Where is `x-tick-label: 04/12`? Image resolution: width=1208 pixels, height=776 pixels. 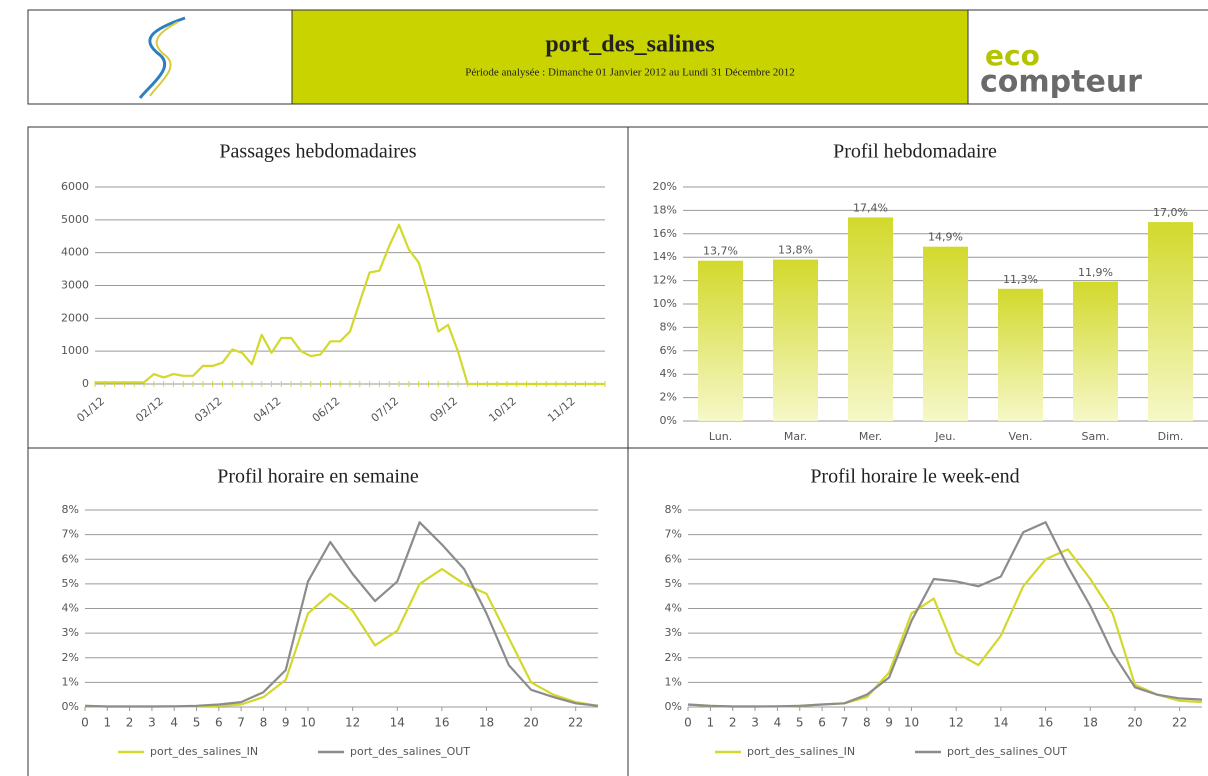 x-tick-label: 04/12 is located at coordinates (267, 409).